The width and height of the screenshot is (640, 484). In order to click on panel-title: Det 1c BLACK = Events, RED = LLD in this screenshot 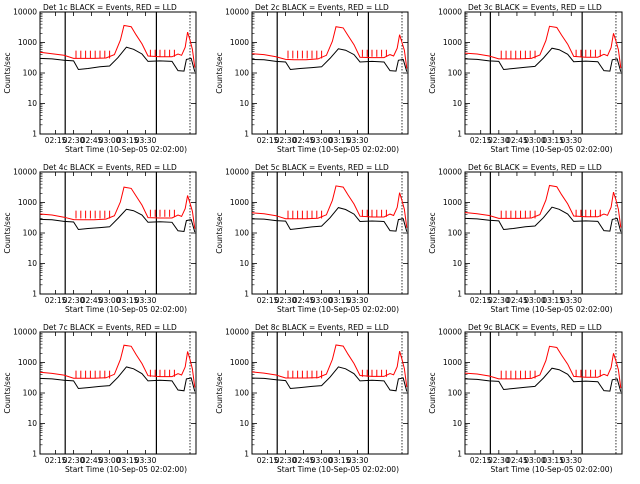, I will do `click(110, 7)`.